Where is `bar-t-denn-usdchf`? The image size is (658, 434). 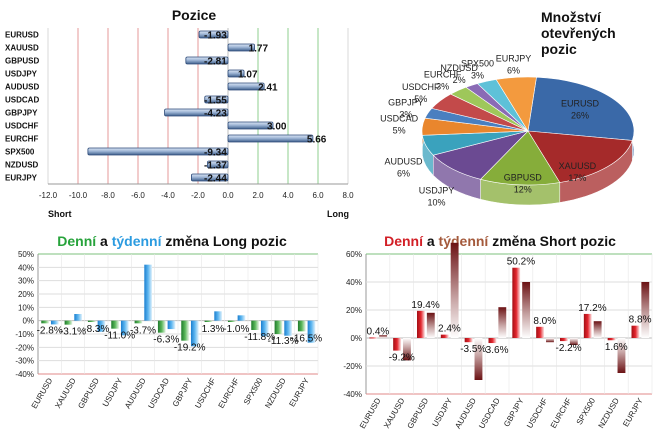
bar-t-denn-usdchf is located at coordinates (550, 340).